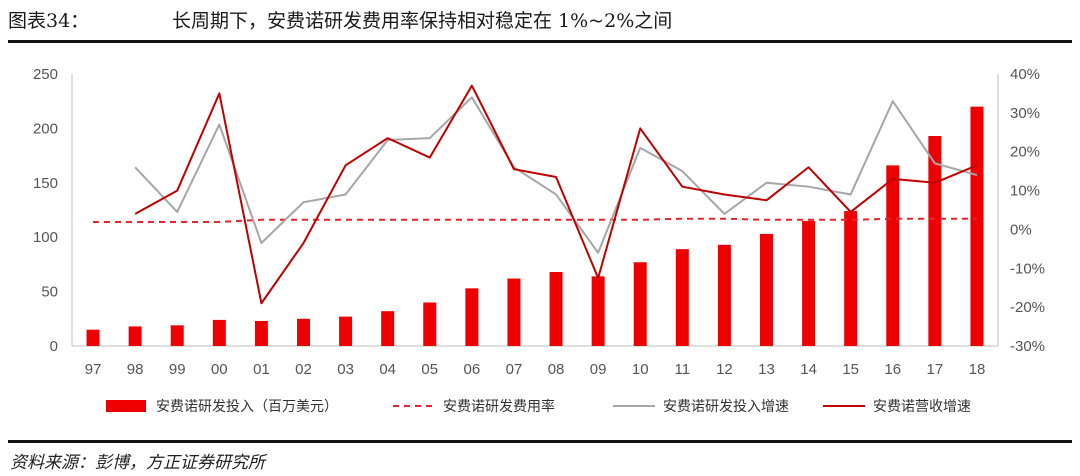  Describe the element at coordinates (977, 369) in the screenshot. I see `x-tick-label: 18` at that location.